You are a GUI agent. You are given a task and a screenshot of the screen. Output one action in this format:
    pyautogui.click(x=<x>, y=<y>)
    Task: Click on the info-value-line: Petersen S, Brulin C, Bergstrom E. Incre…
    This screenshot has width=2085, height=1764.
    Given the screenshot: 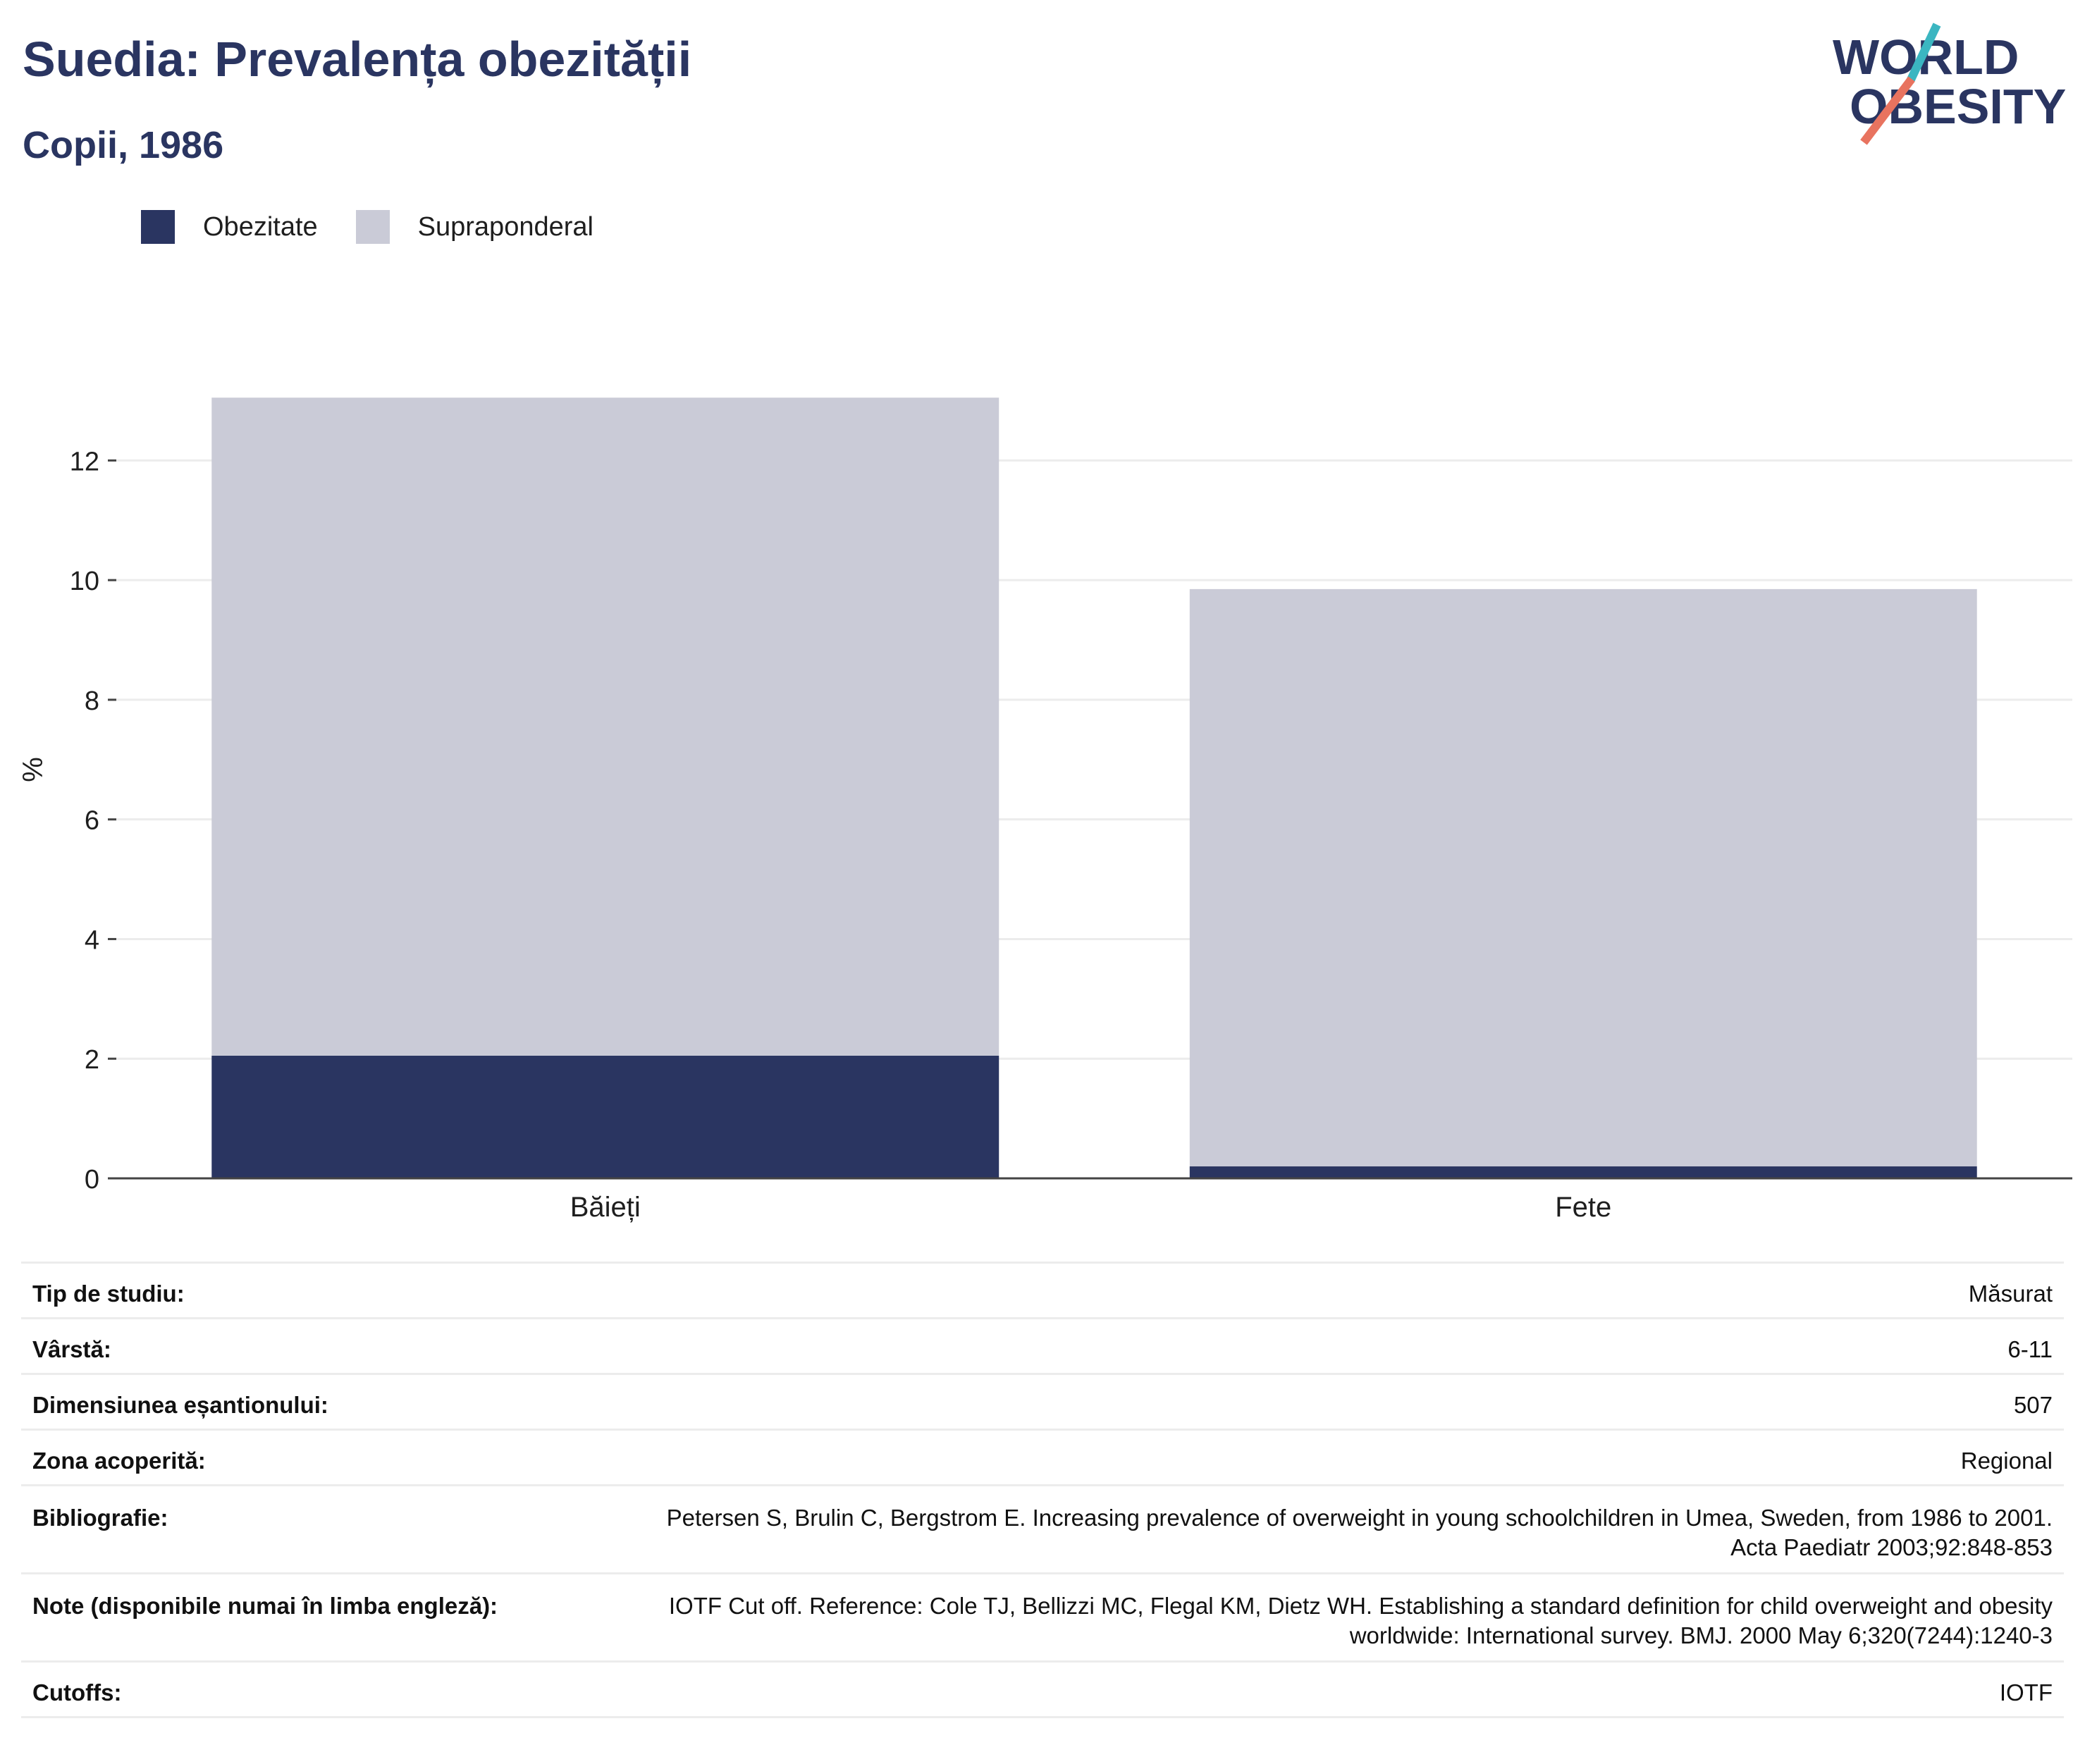 What is the action you would take?
    pyautogui.click(x=1359, y=1518)
    